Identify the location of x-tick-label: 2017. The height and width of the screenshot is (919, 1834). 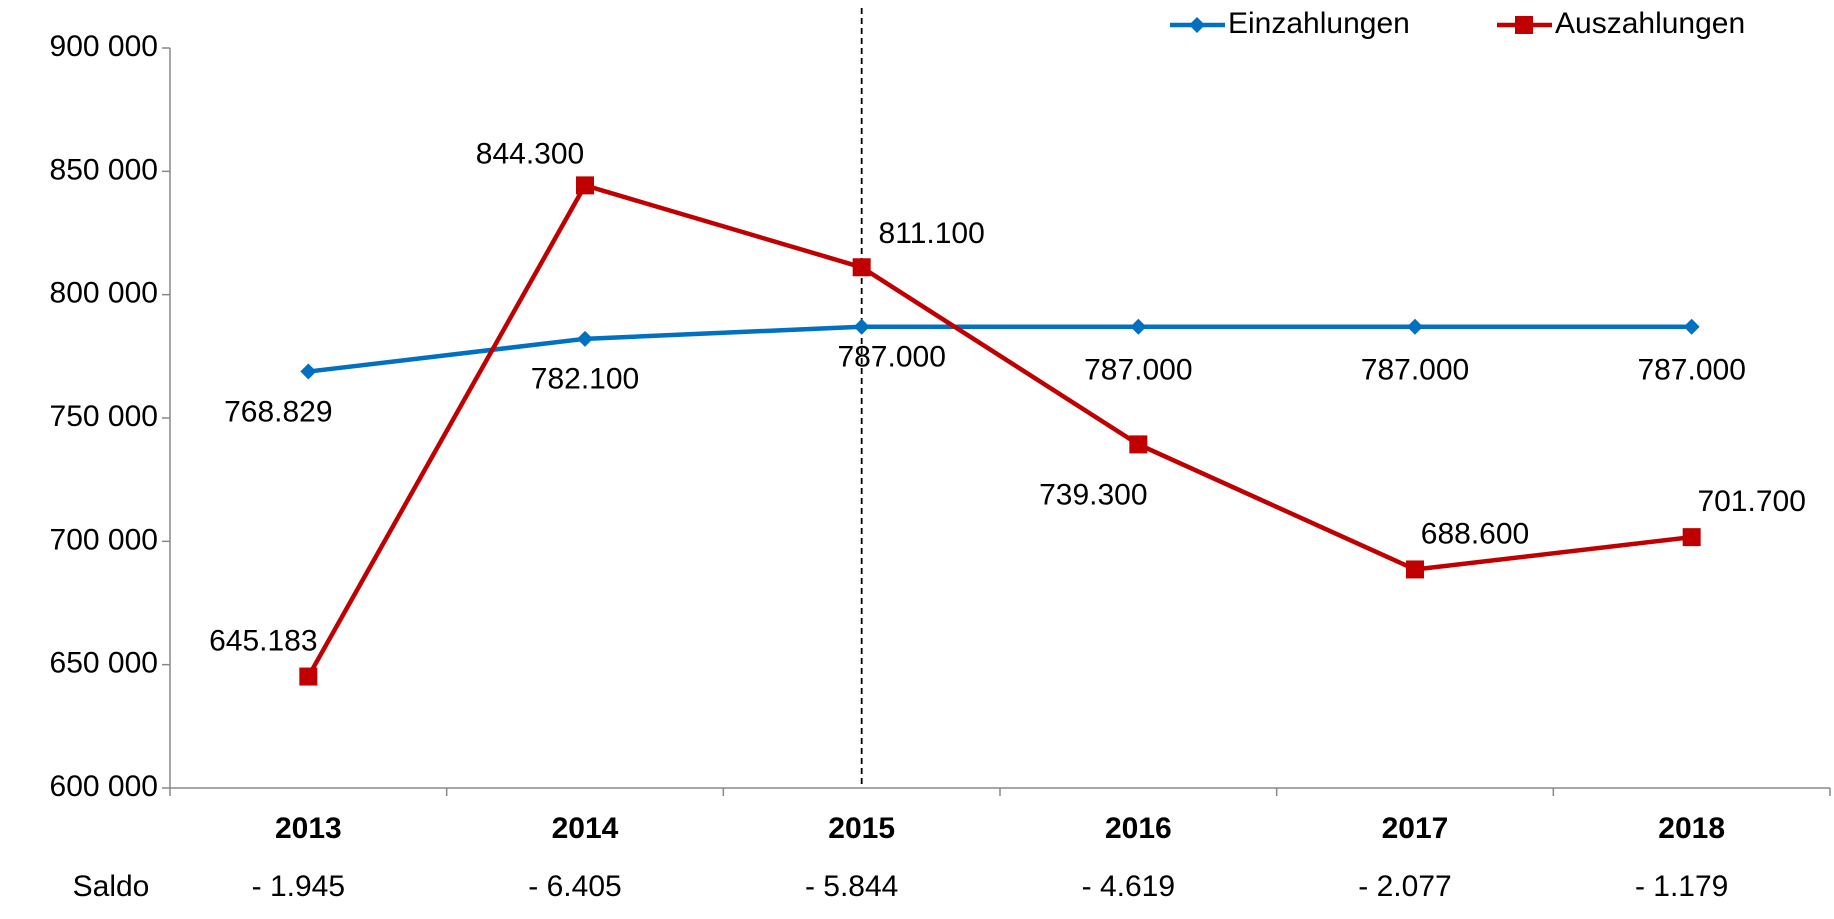
(1415, 828).